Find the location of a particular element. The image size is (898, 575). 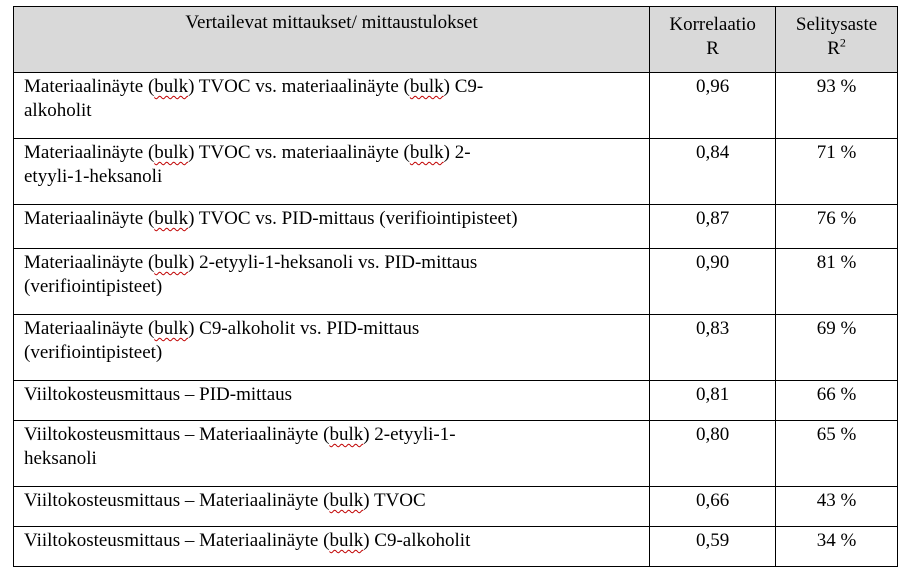

header-r-squared-symbol: R2 is located at coordinates (836, 49).